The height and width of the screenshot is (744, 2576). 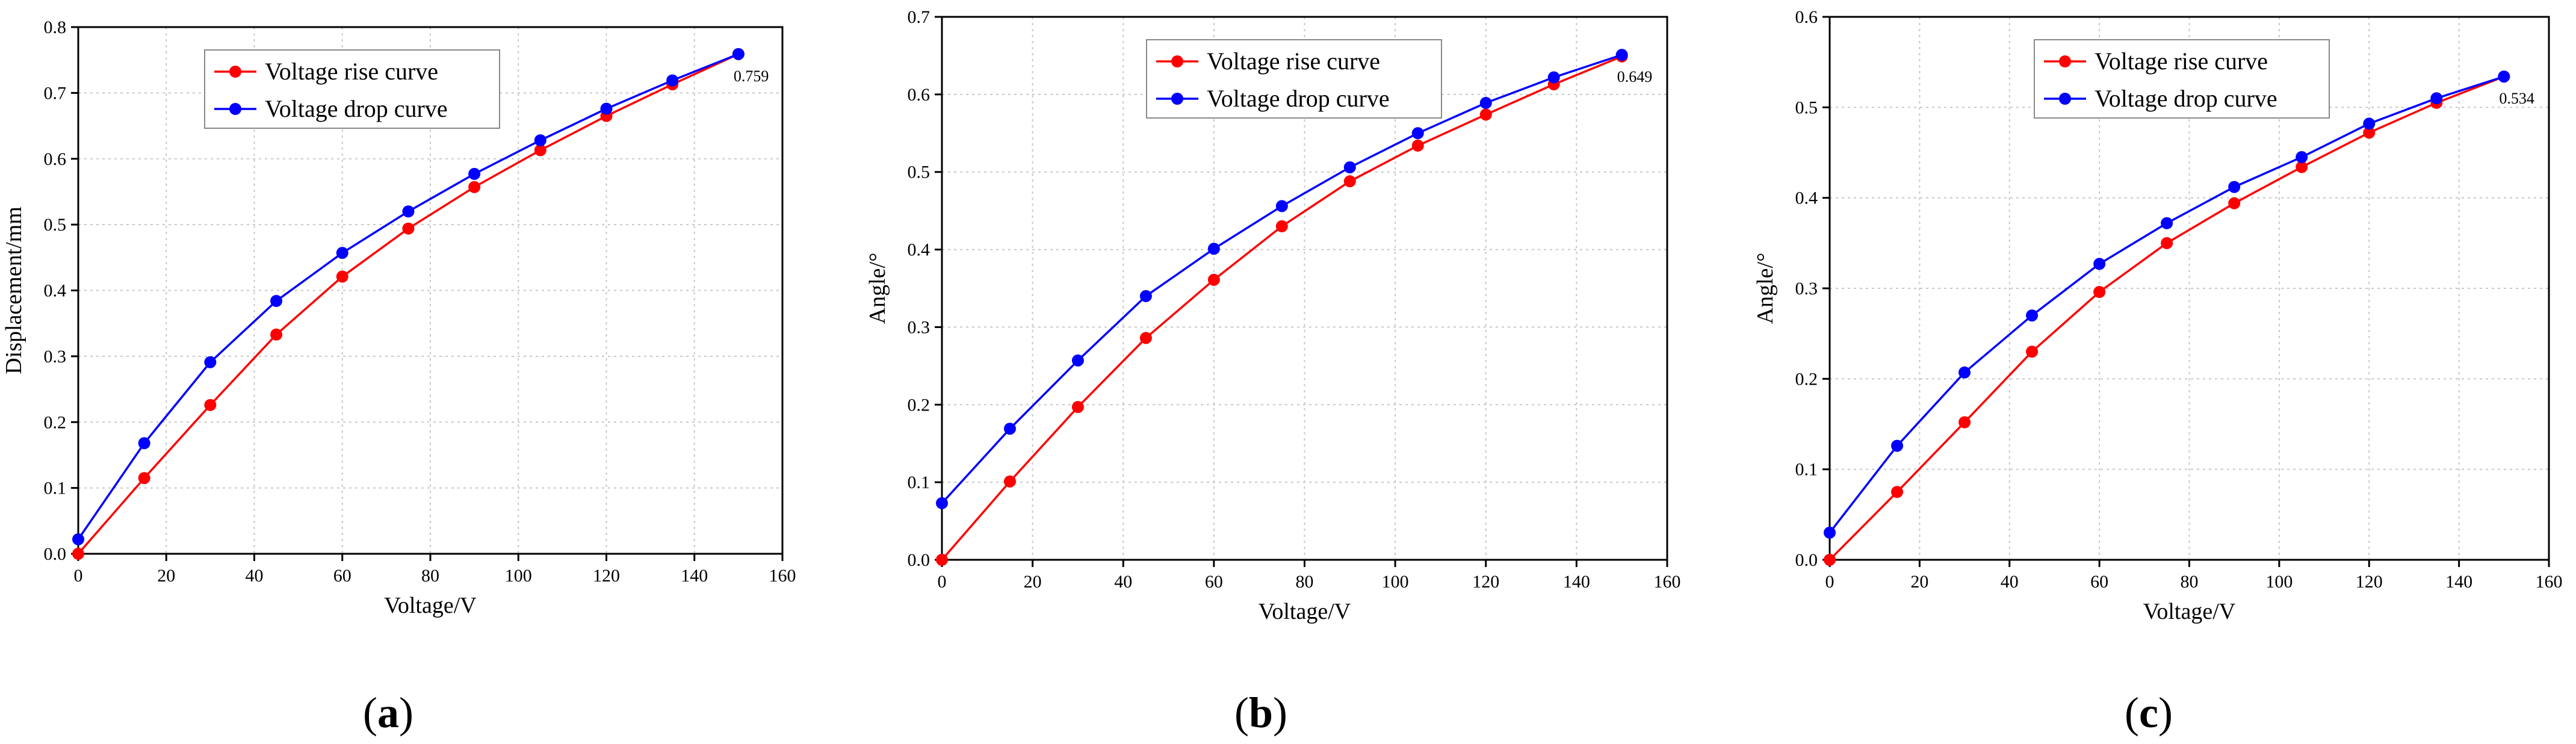 I want to click on end-value-label: 0.534, so click(x=2516, y=98).